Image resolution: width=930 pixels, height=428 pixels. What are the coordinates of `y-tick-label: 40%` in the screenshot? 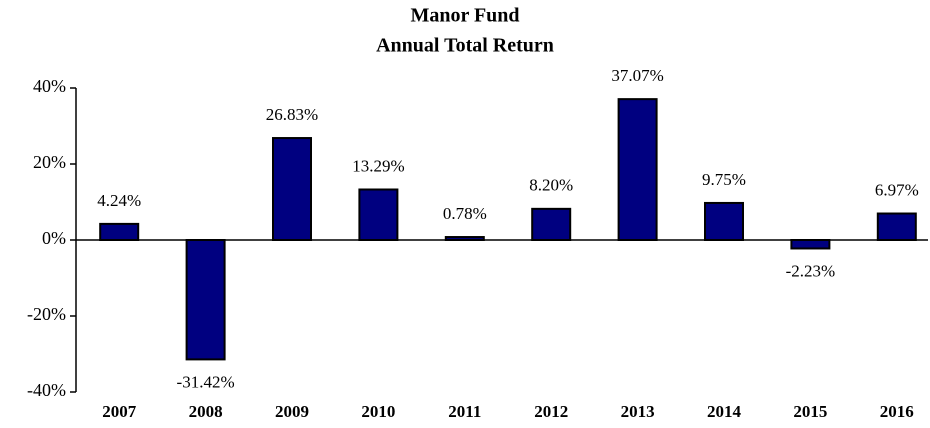 It's located at (49, 86).